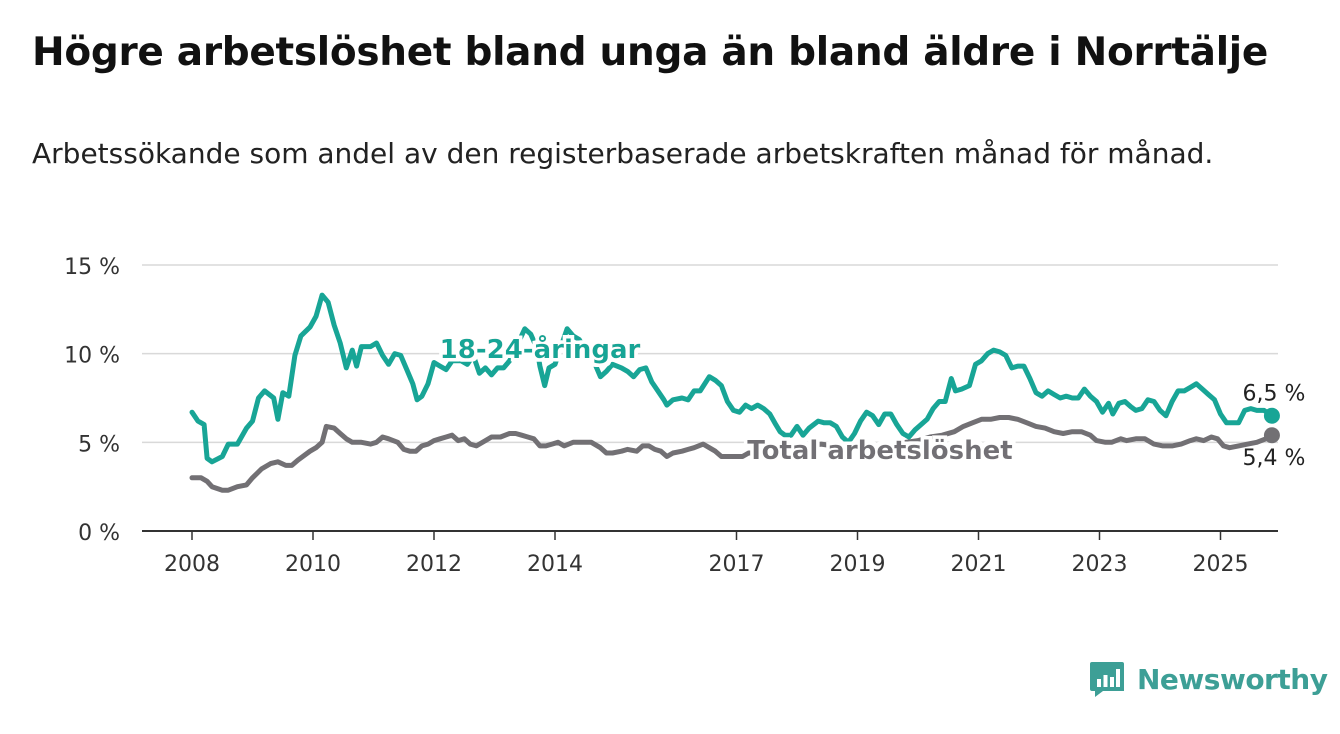  I want to click on x-tick-label: 2014, so click(555, 564).